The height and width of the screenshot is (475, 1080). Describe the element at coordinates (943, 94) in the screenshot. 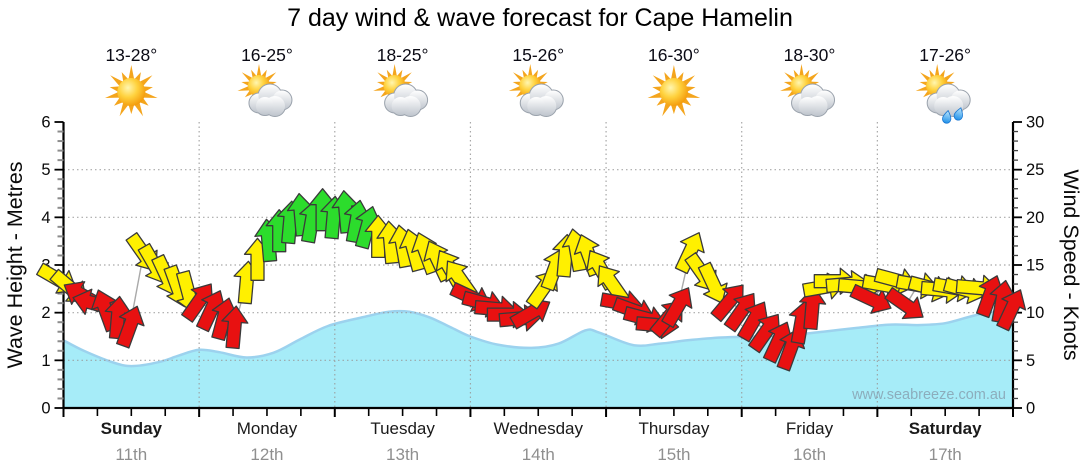

I see `weather-icon-showers` at that location.